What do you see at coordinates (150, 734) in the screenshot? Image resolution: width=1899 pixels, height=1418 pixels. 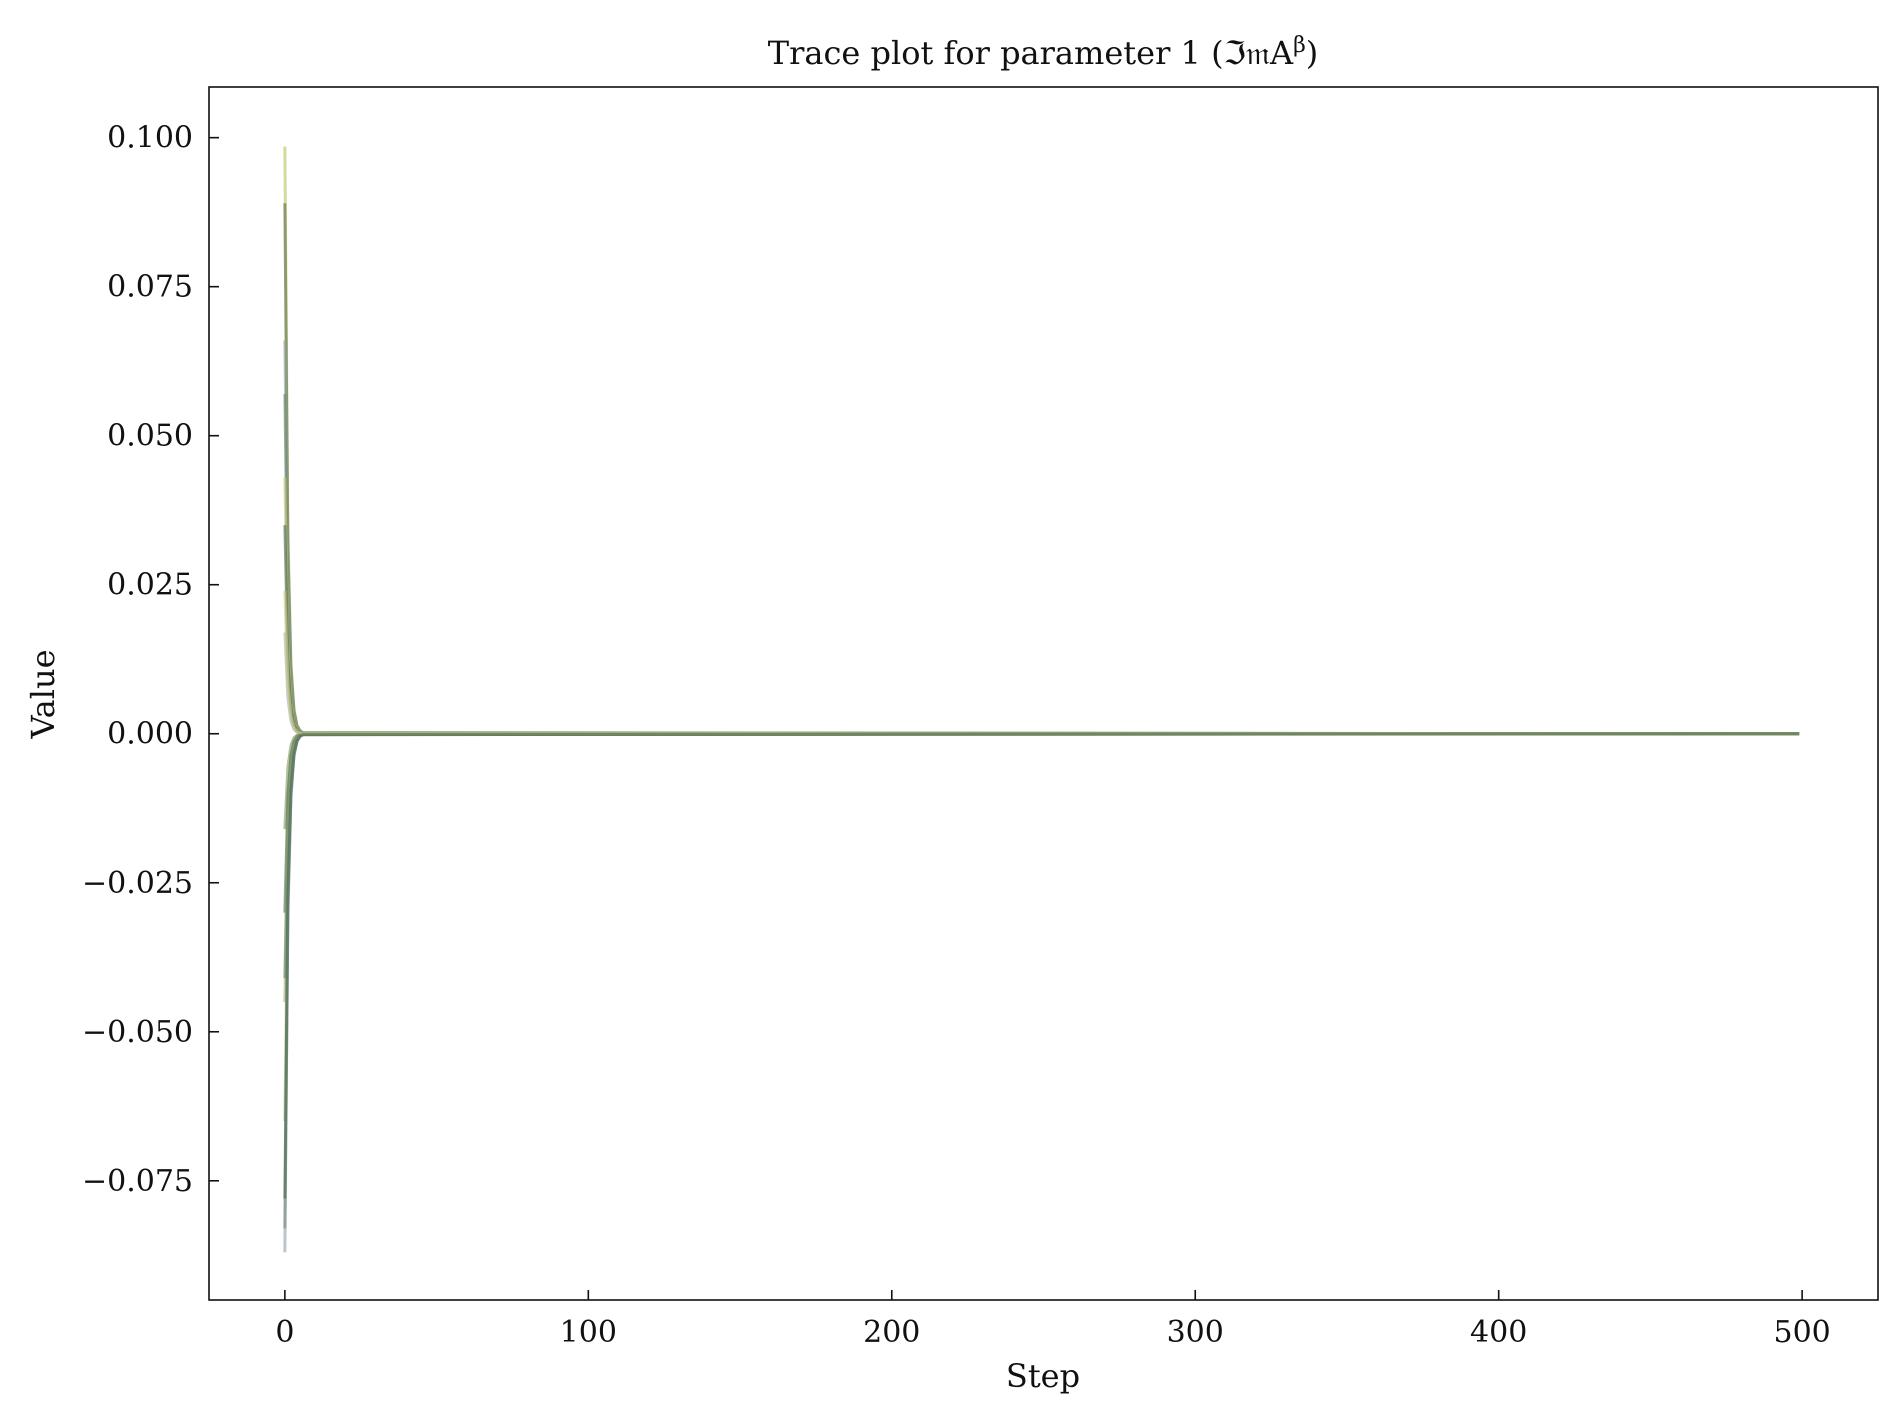 I see `y-tick-label: 0.000` at bounding box center [150, 734].